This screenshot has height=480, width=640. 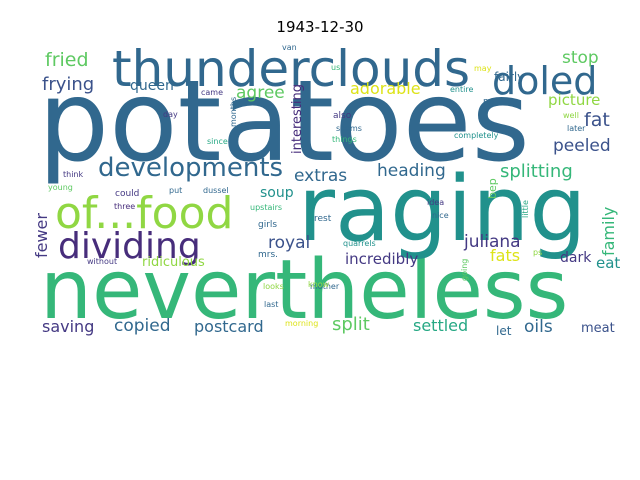 I want to click on word-juliana-21: juliana, so click(x=492, y=242).